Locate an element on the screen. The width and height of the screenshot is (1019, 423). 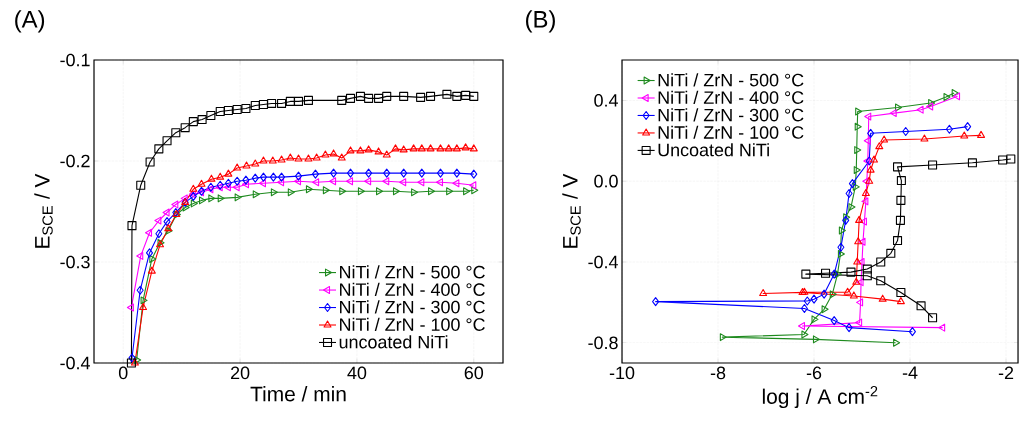
legend-label: Uncoated NiTi is located at coordinates (713, 150).